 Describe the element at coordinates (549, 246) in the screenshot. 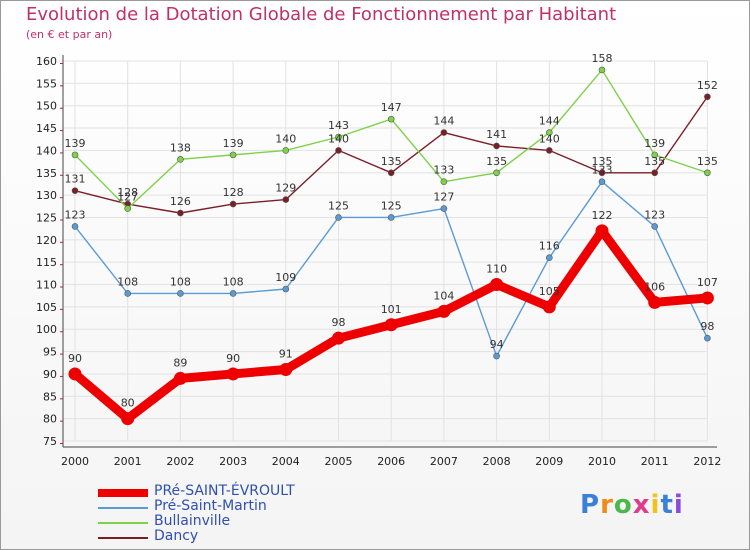

I see `data-label: 116` at that location.